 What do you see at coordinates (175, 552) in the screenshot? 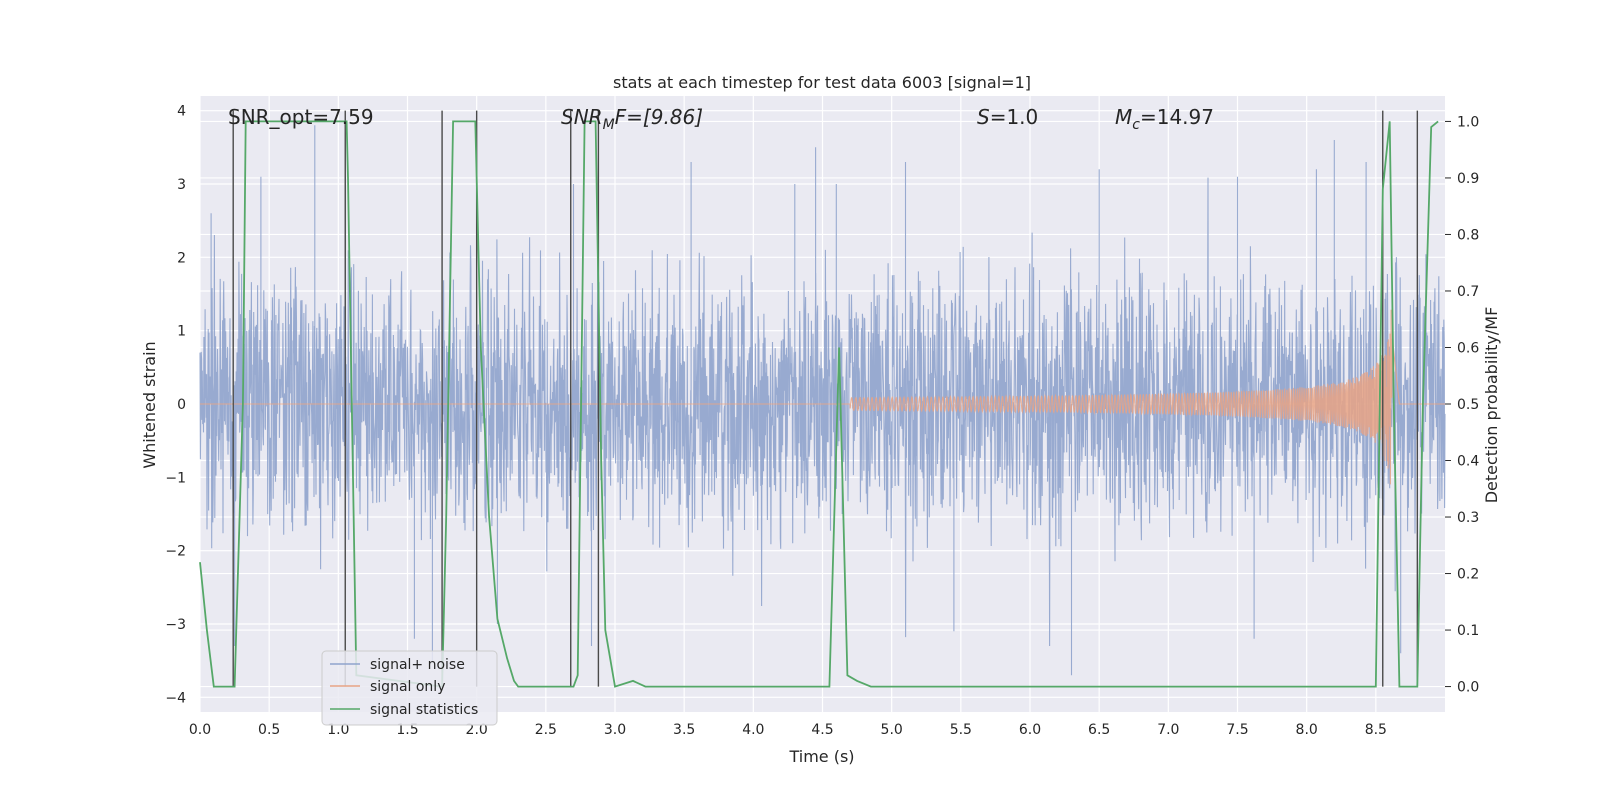
I see `y-tick-label: −2` at bounding box center [175, 552].